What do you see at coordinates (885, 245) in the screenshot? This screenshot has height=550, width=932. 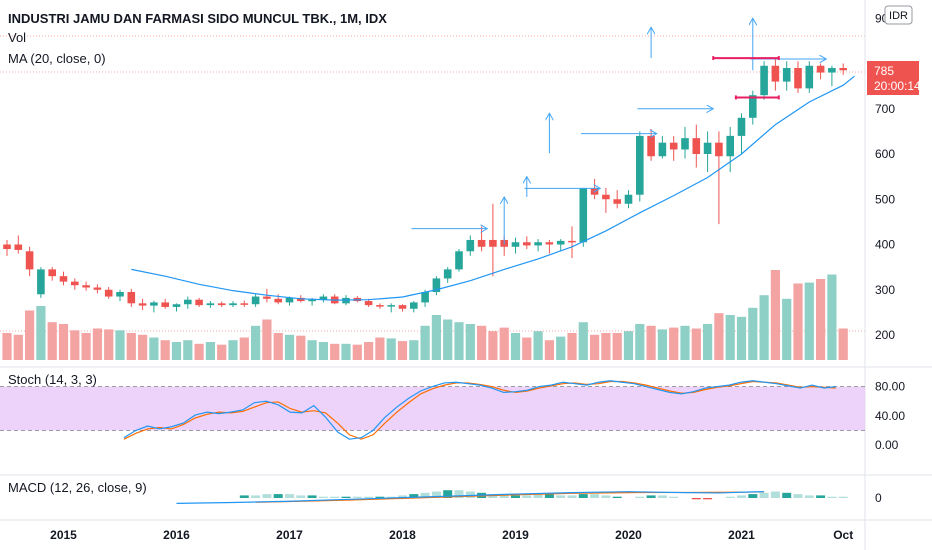 I see `price-tick-label: 400` at bounding box center [885, 245].